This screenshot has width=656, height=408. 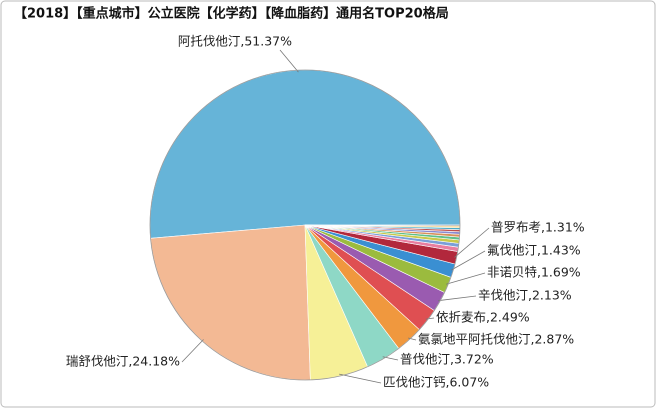 I want to click on slice-label: 阿托伐他汀,51.37%, so click(x=235, y=41).